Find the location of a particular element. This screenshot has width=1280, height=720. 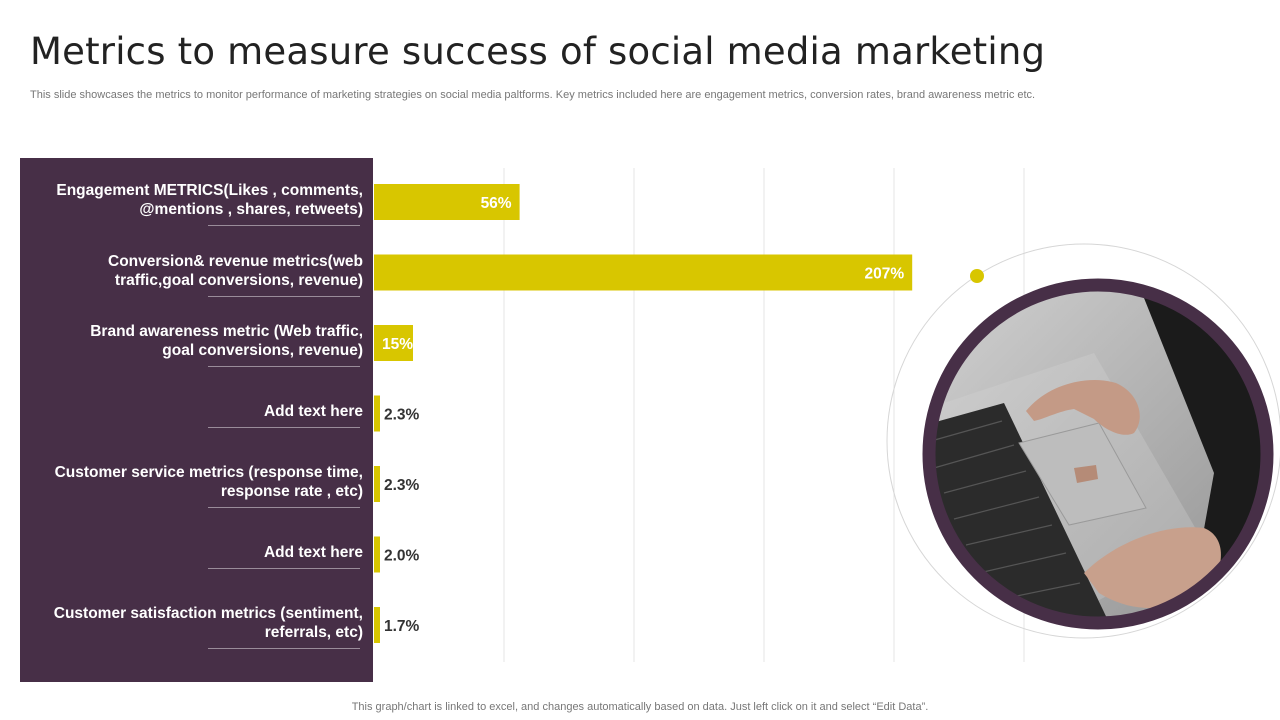

data-label: 56% is located at coordinates (496, 203).